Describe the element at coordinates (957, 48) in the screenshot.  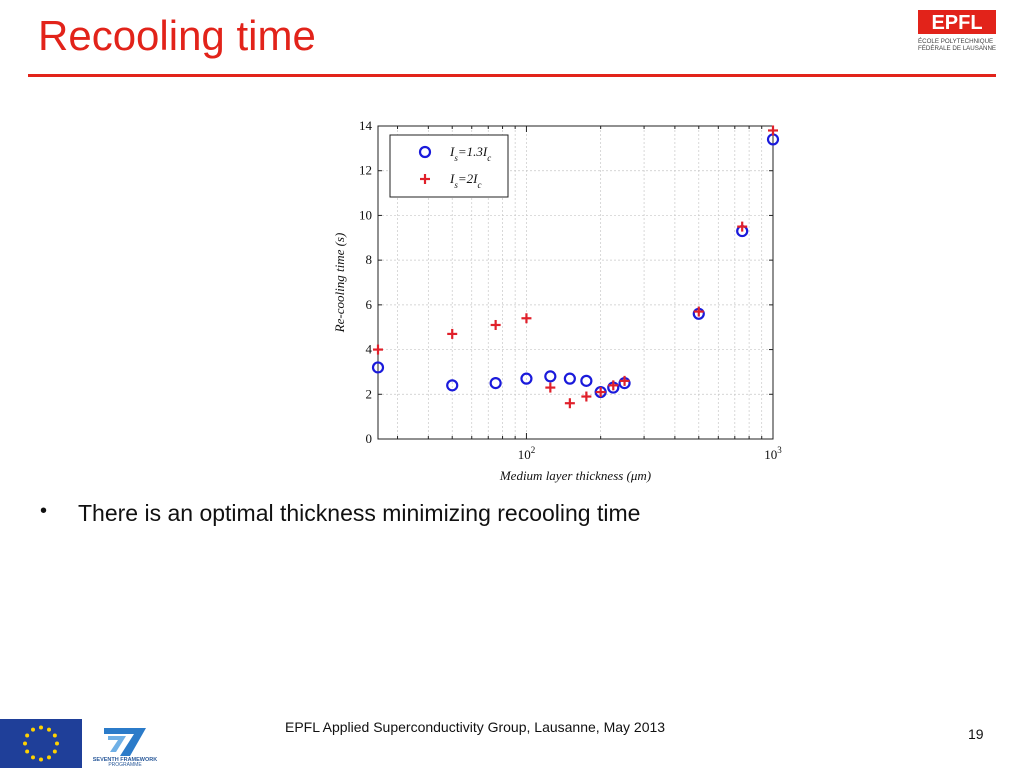
I see `logo-line-2: FÉDÉRALE DE LAUSANNE` at that location.